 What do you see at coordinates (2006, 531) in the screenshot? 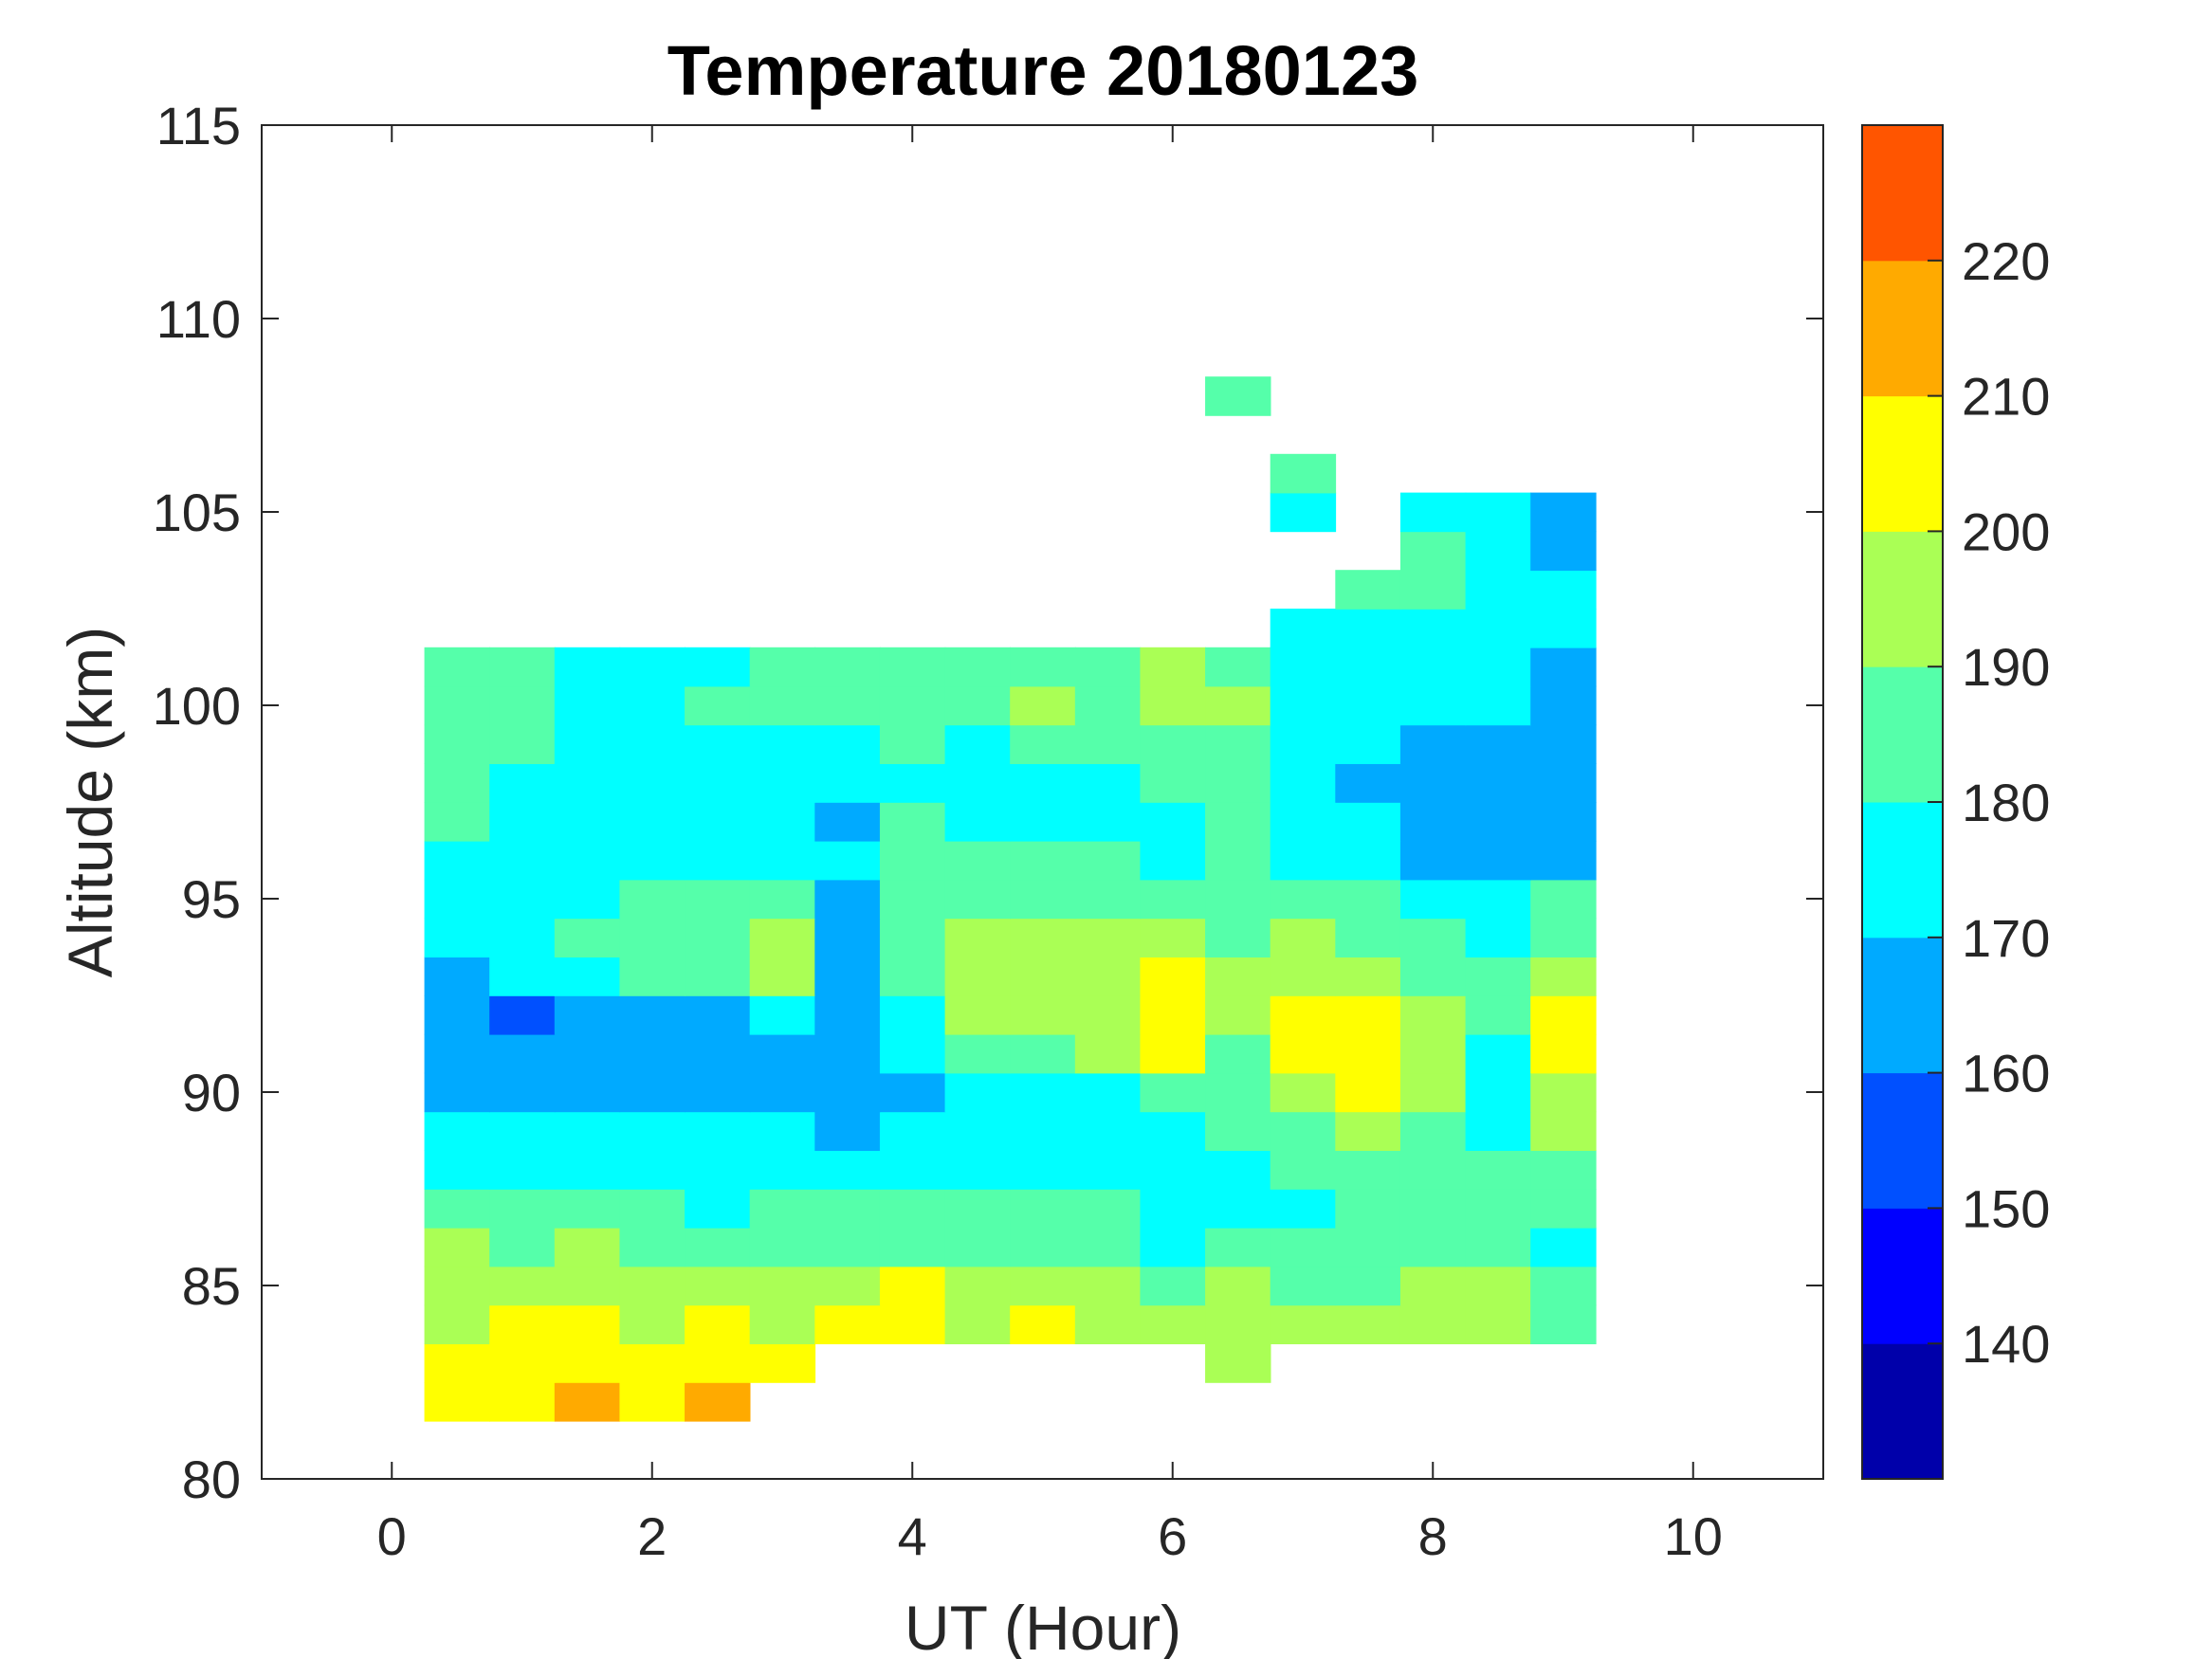
I see `colorbar-tick-label: 200` at bounding box center [2006, 531].